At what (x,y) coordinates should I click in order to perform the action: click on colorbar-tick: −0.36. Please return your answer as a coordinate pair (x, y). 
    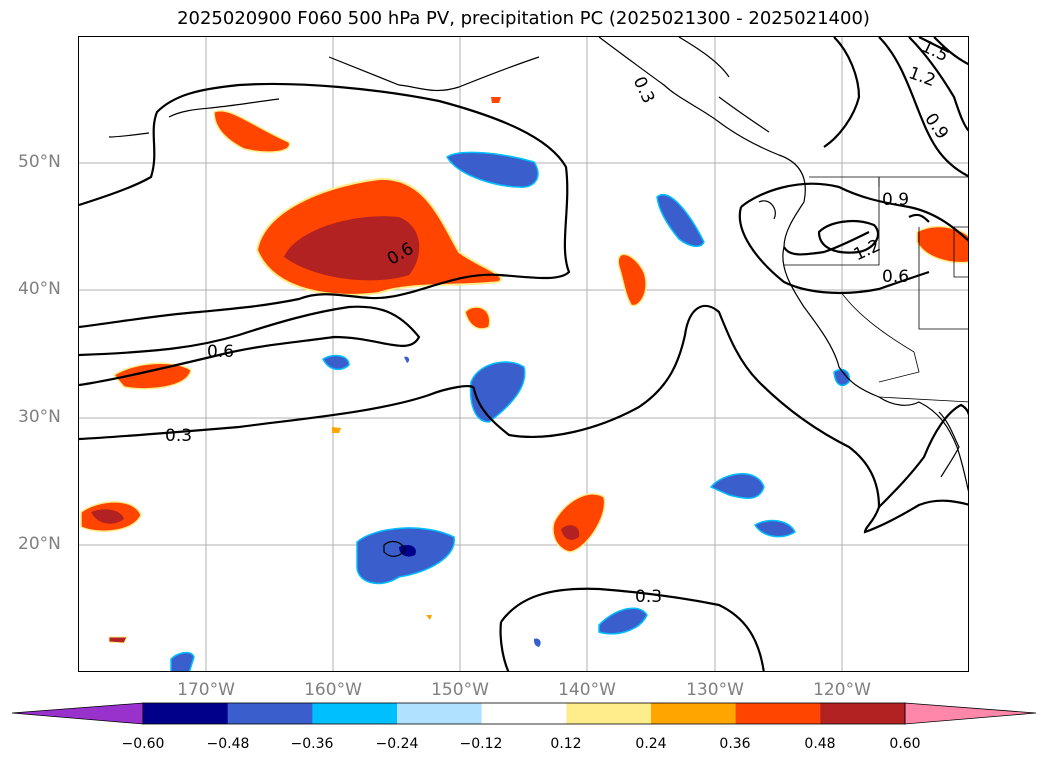
    Looking at the image, I should click on (312, 744).